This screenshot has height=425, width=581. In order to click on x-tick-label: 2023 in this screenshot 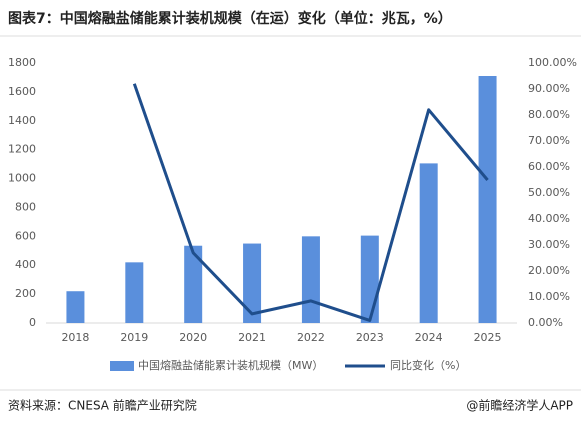, I will do `click(370, 337)`.